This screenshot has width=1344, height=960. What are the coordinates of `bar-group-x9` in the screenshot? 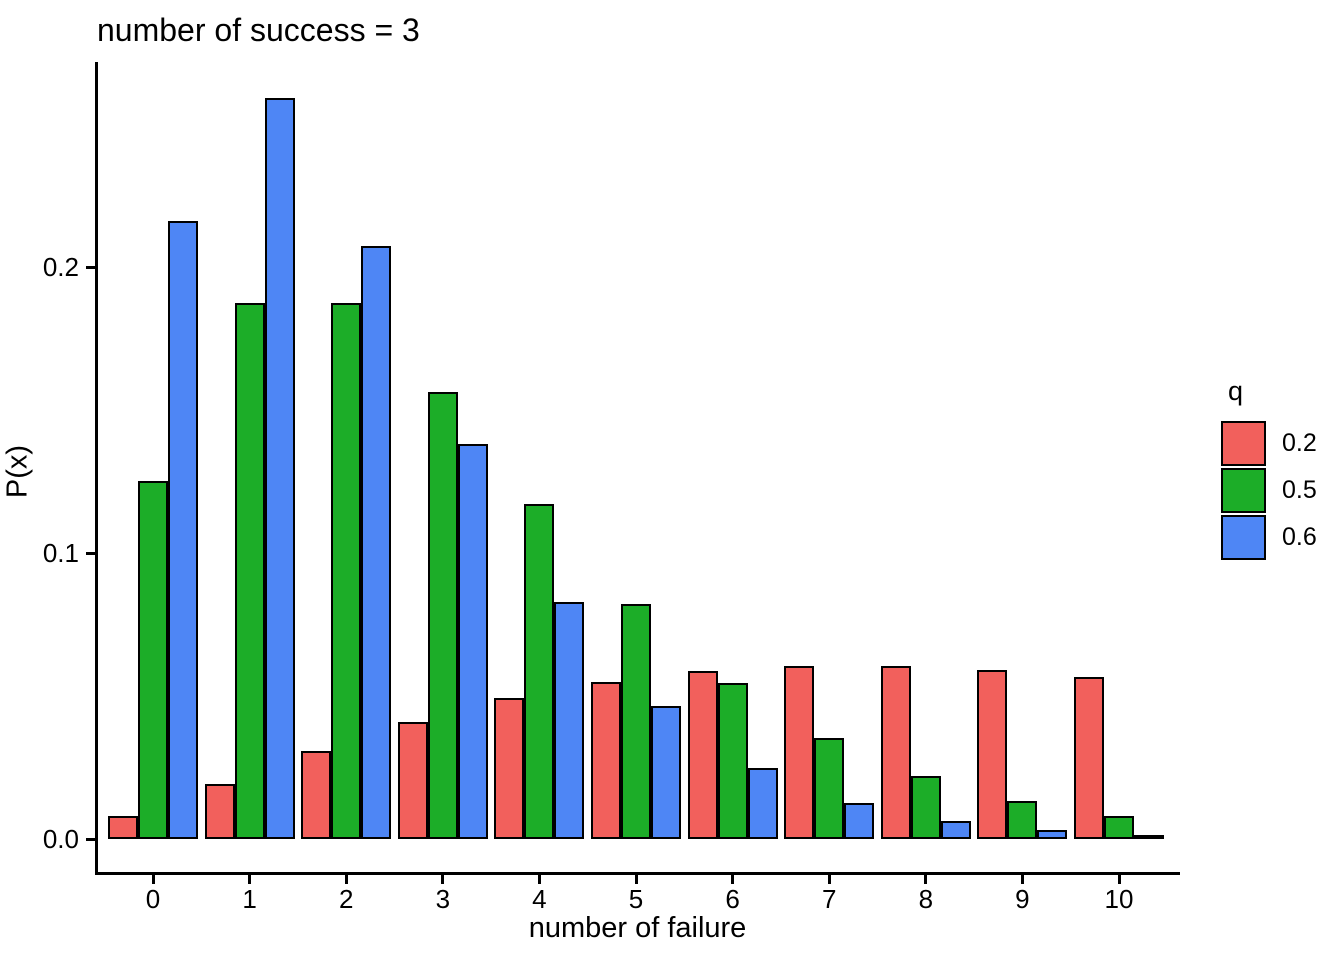 It's located at (1022, 449).